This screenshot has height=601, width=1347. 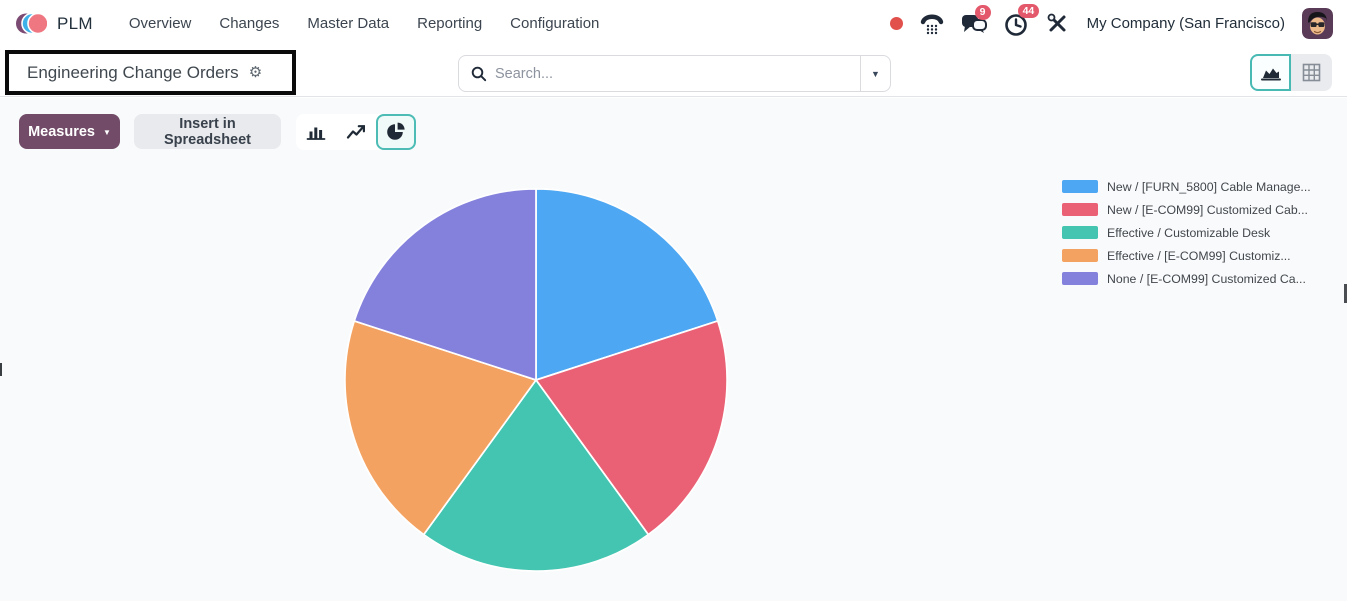 I want to click on chart-type-switcher, so click(x=356, y=132).